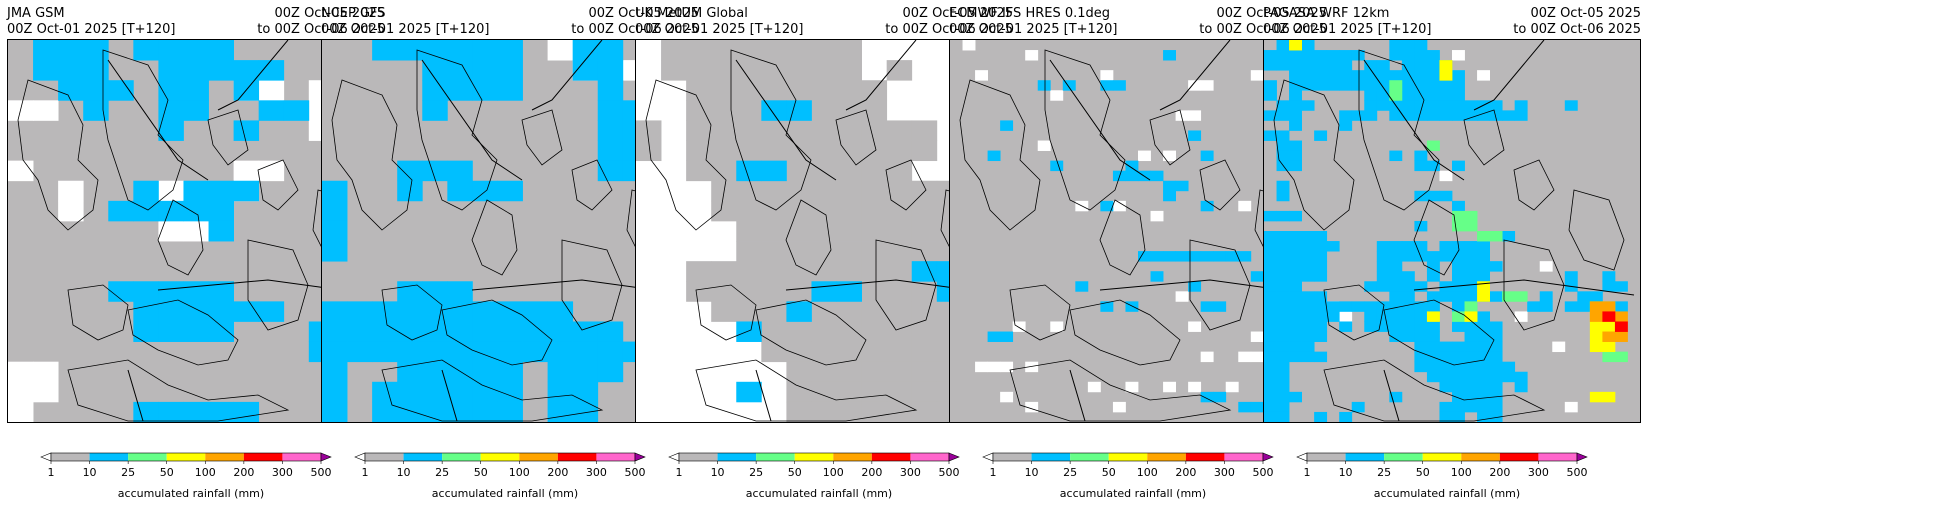 Image resolution: width=1940 pixels, height=505 pixels. I want to click on colorbar-tick-label: 500, so click(949, 472).